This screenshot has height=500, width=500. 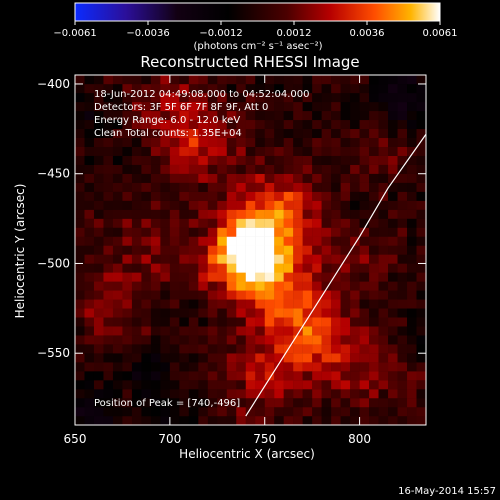 What do you see at coordinates (53, 353) in the screenshot?
I see `y-tick-label: −550` at bounding box center [53, 353].